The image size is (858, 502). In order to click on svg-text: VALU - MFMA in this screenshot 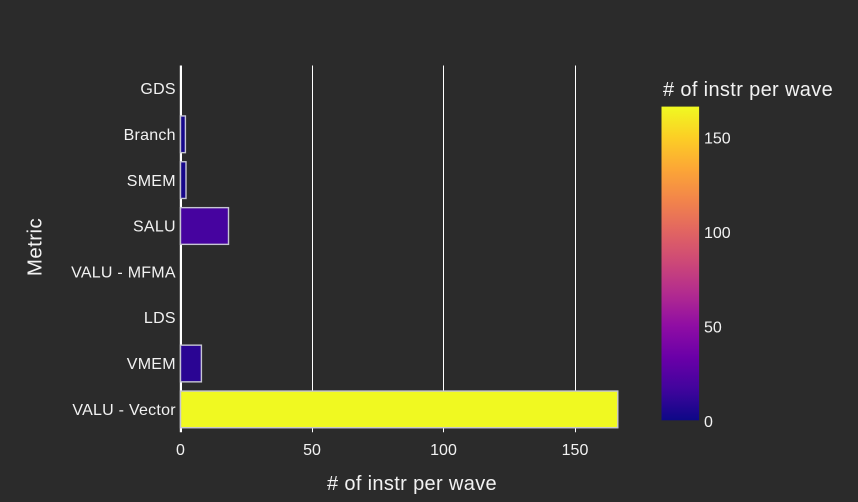, I will do `click(123, 272)`.